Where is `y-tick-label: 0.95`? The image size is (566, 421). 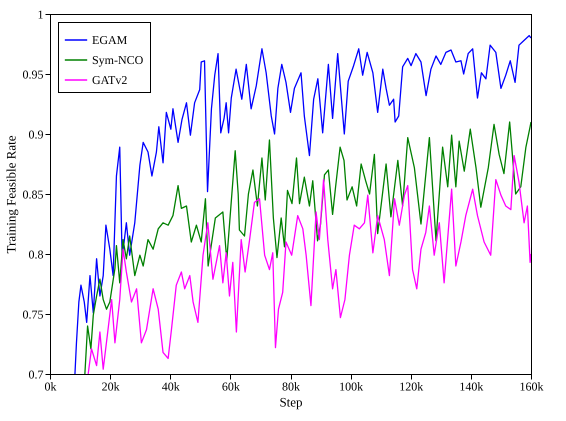
y-tick-label: 0.95 is located at coordinates (33, 75).